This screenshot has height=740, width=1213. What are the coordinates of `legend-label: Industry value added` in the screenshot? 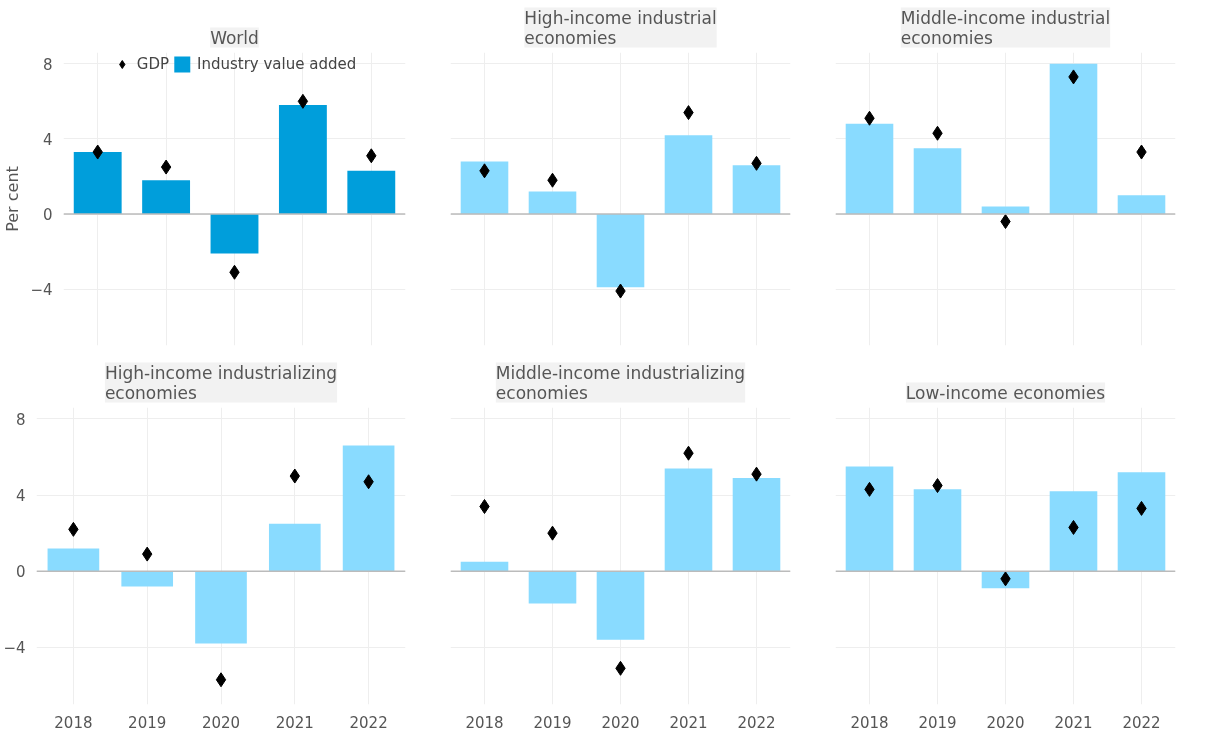 It's located at (277, 64).